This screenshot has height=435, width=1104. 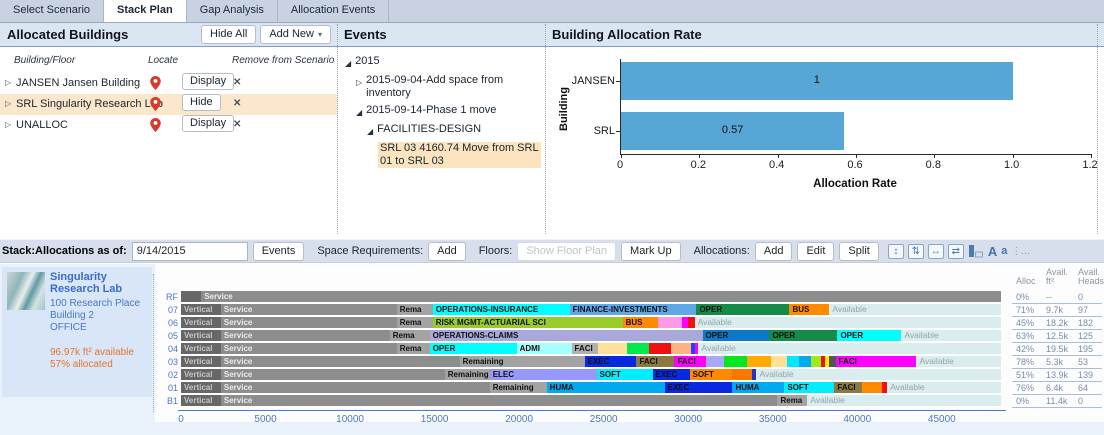 I want to click on display-toggle-button: Hide, so click(x=201, y=102).